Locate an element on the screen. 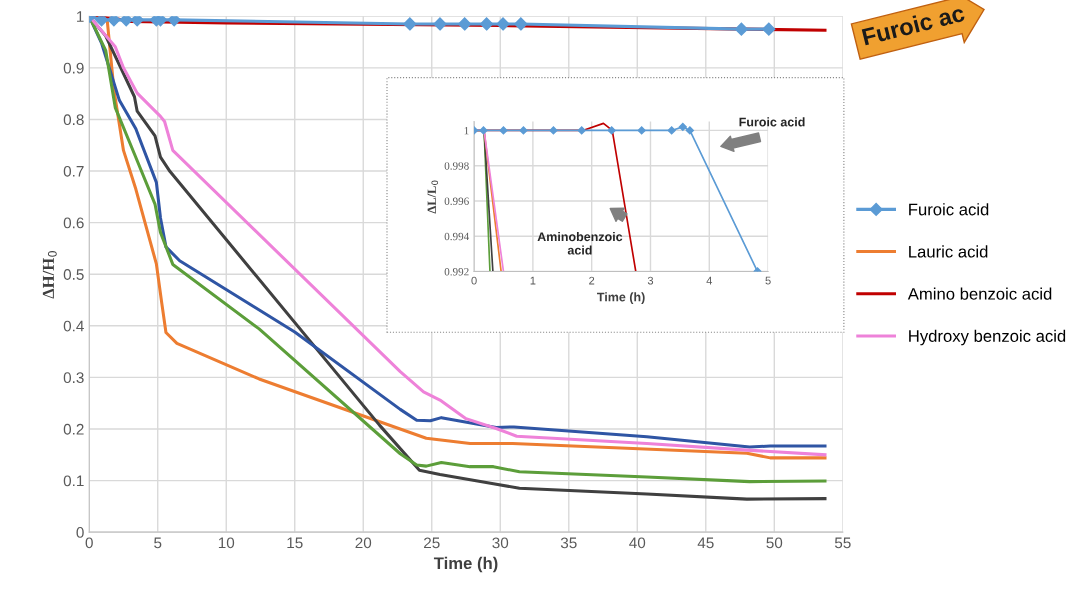 This screenshot has height=602, width=1075. y-tick-label: 0.994 is located at coordinates (457, 236).